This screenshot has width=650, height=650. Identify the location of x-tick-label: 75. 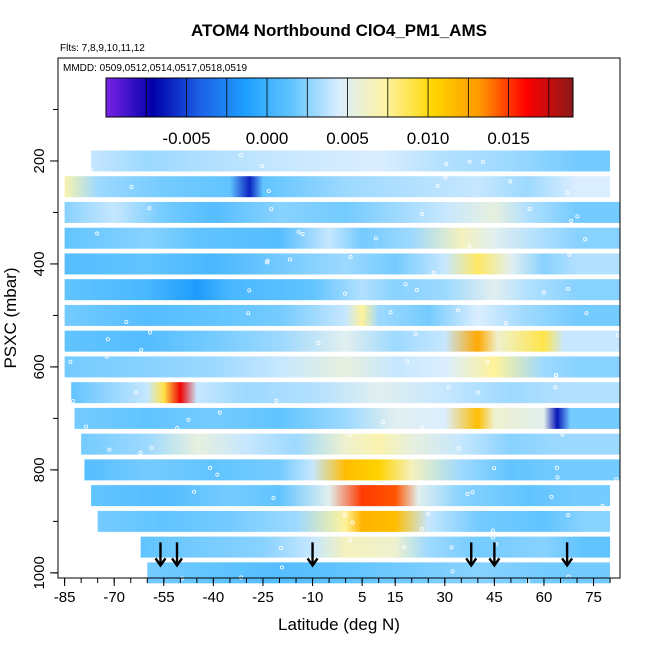
(593, 597).